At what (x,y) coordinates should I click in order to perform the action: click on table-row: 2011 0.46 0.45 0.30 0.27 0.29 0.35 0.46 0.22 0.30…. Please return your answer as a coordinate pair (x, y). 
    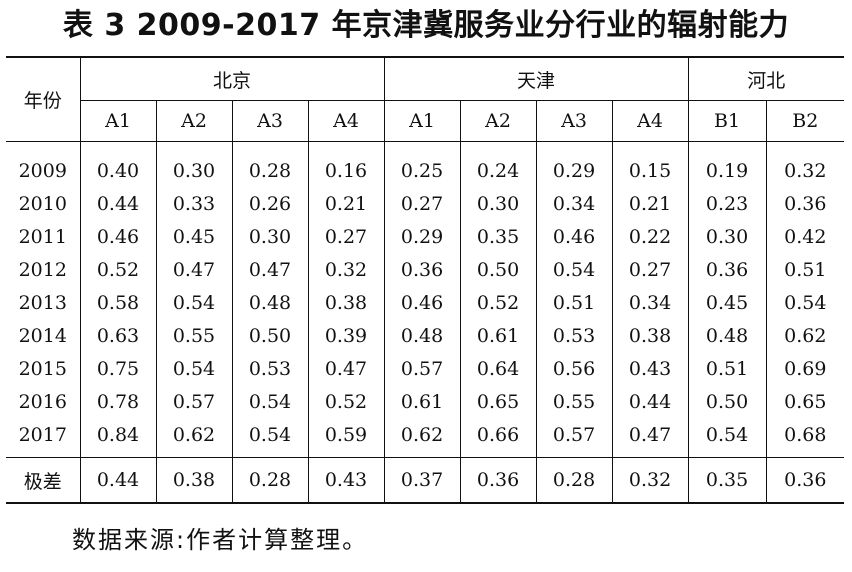
    Looking at the image, I should click on (425, 236).